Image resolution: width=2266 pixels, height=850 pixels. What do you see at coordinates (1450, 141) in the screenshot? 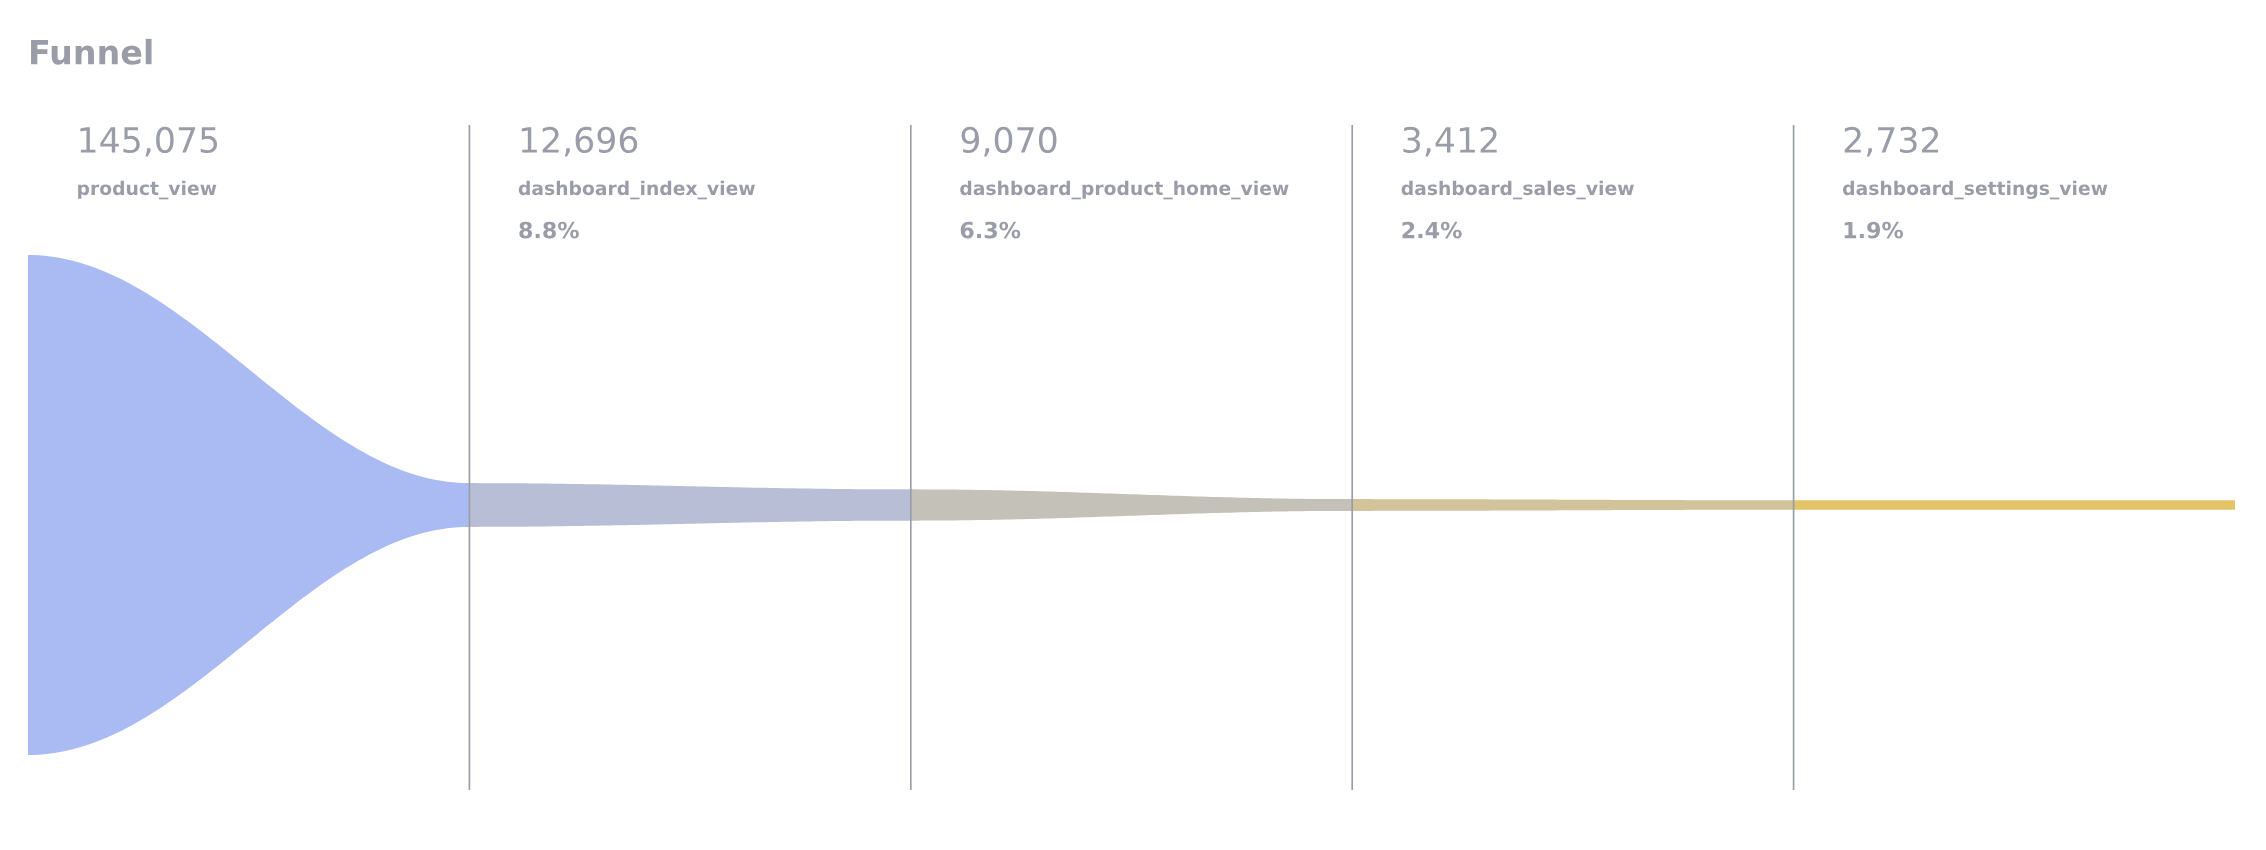
I see `data-label: 3,412` at bounding box center [1450, 141].